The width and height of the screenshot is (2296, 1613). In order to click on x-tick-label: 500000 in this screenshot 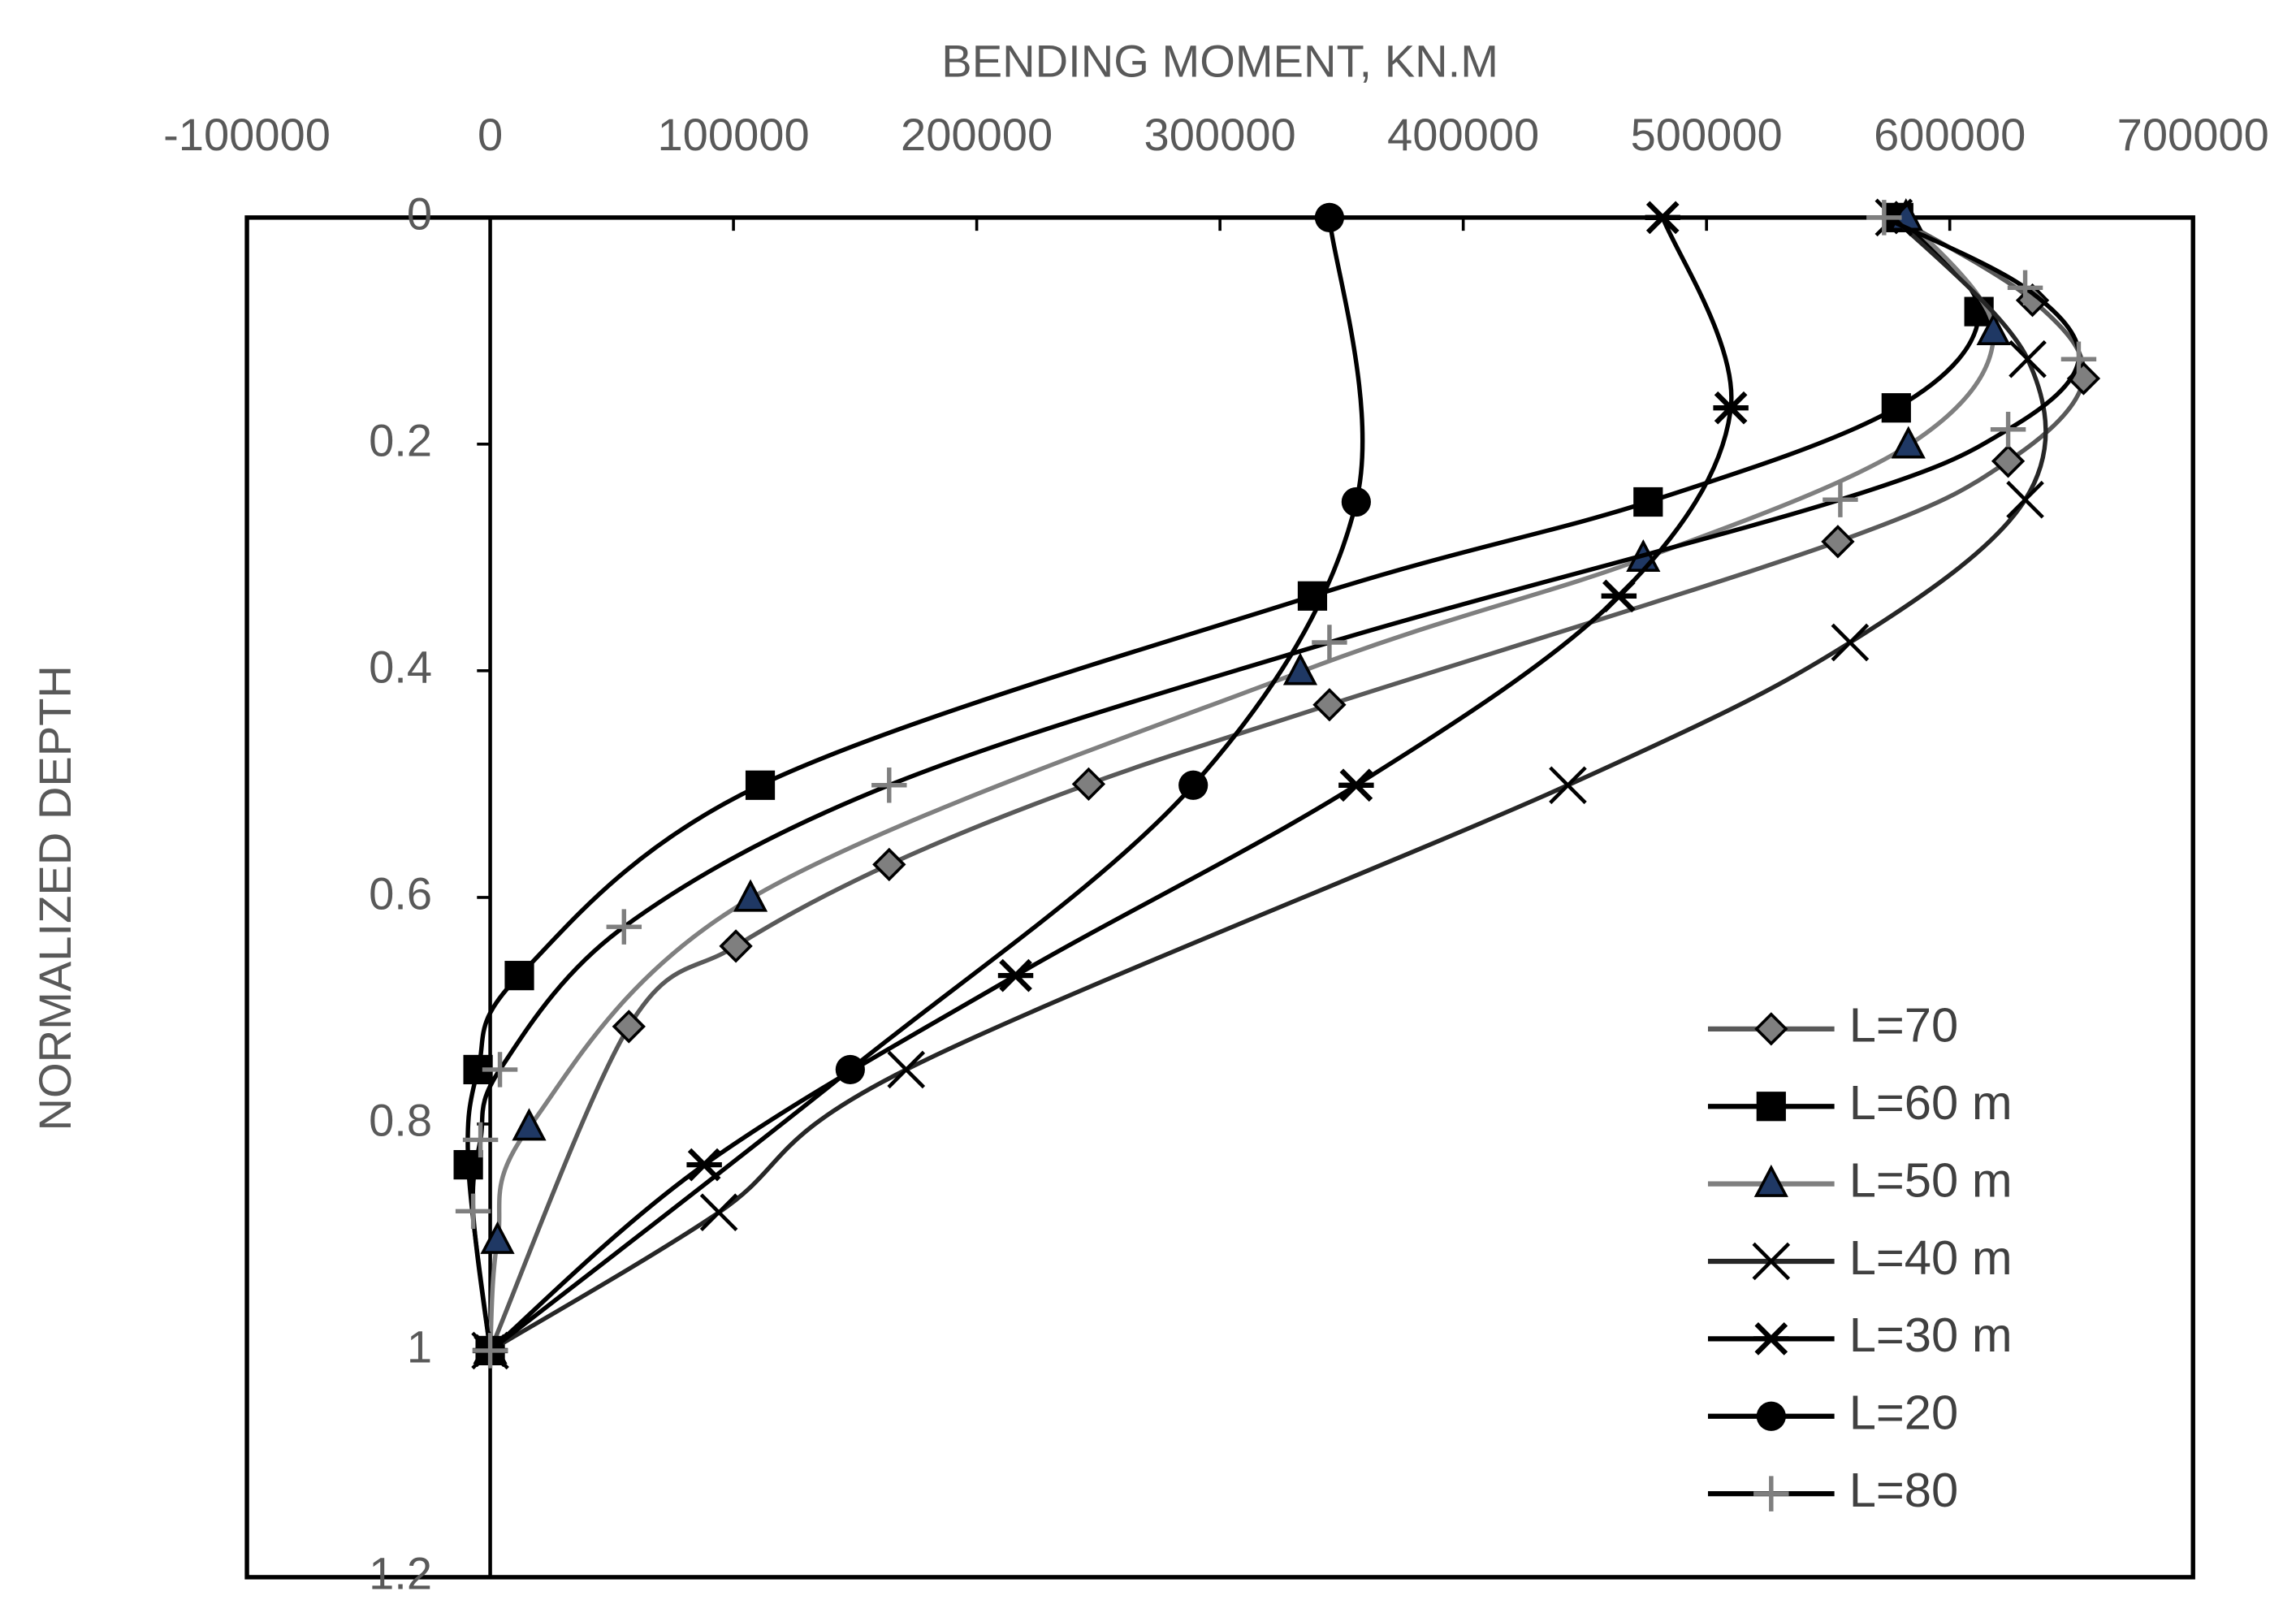, I will do `click(1707, 134)`.